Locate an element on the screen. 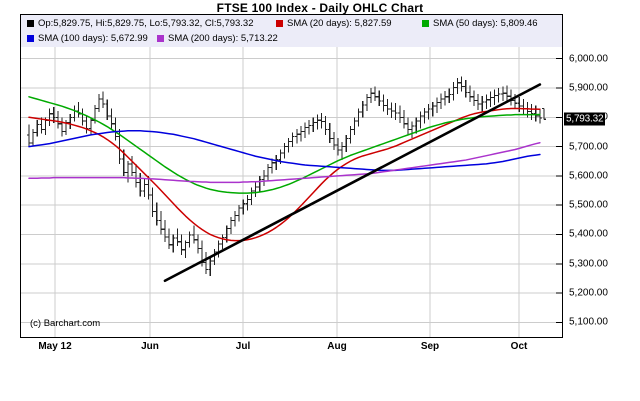 This screenshot has height=401, width=640. sma200-color-swatch is located at coordinates (160, 38).